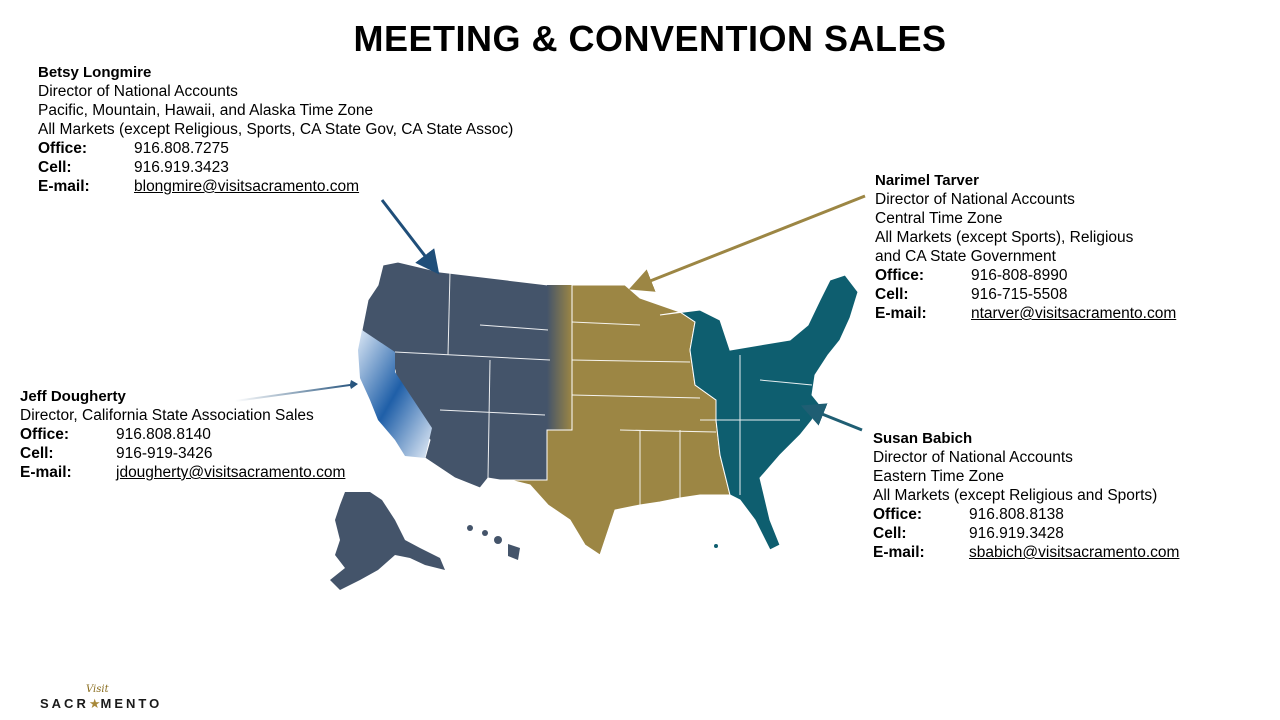  What do you see at coordinates (64, 703) in the screenshot?
I see `logo-word-left: SACR` at bounding box center [64, 703].